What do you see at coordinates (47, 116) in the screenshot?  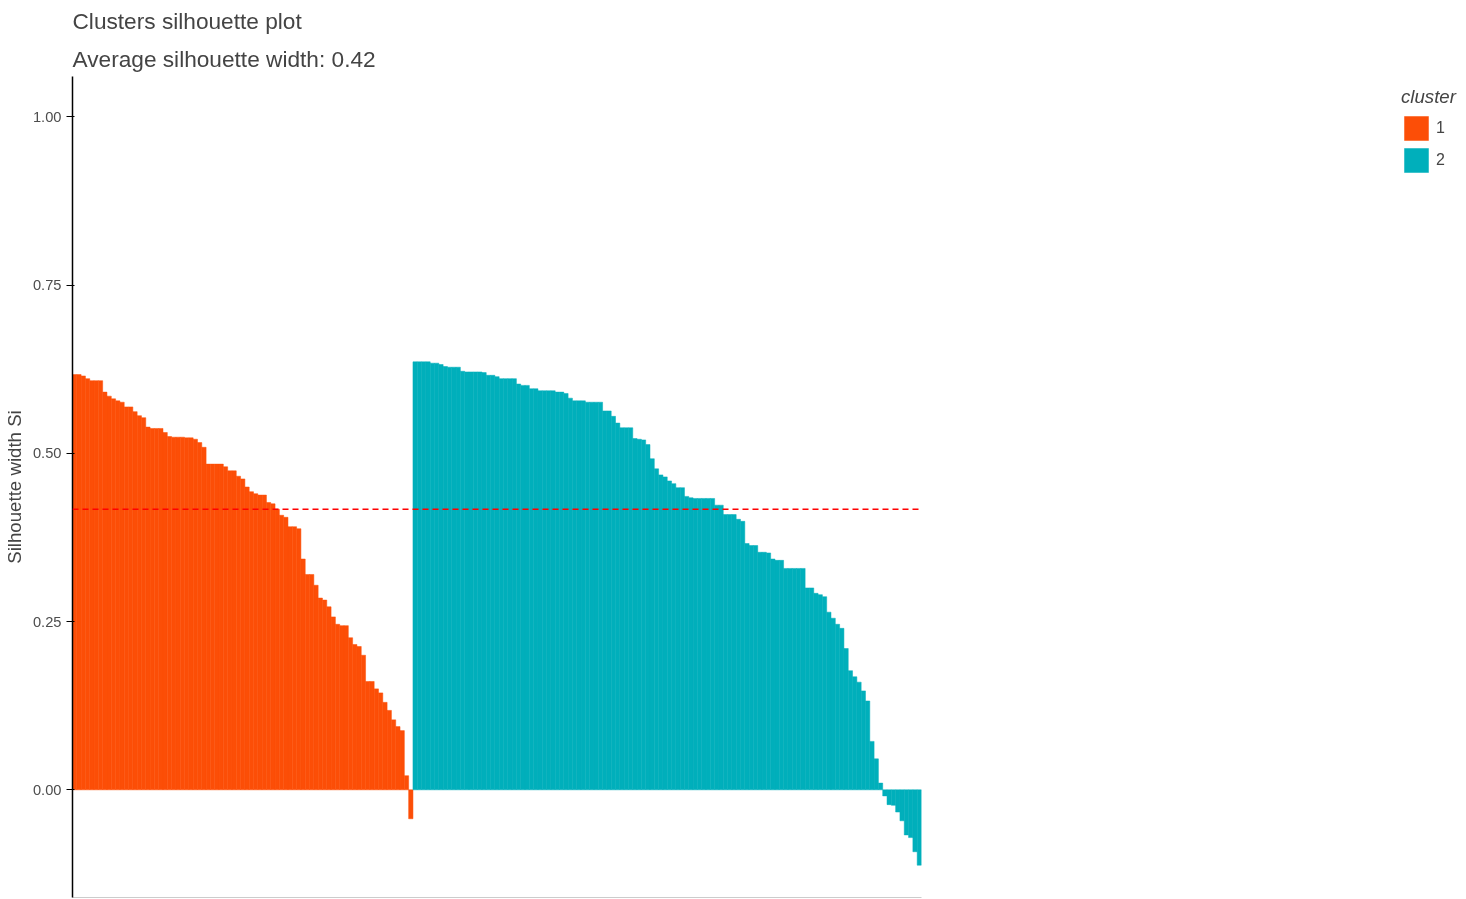 I see `y-tick-label: 1.00` at bounding box center [47, 116].